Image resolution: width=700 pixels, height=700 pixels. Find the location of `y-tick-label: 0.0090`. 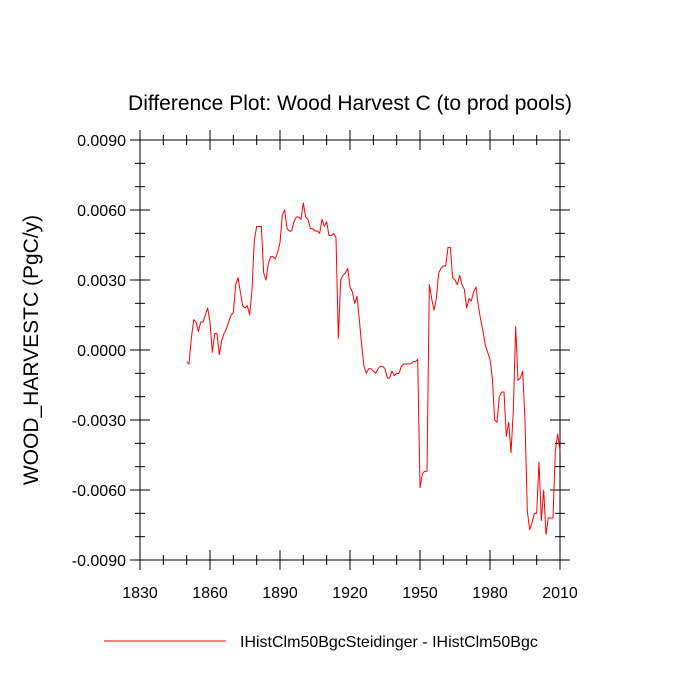

y-tick-label: 0.0090 is located at coordinates (101, 141).